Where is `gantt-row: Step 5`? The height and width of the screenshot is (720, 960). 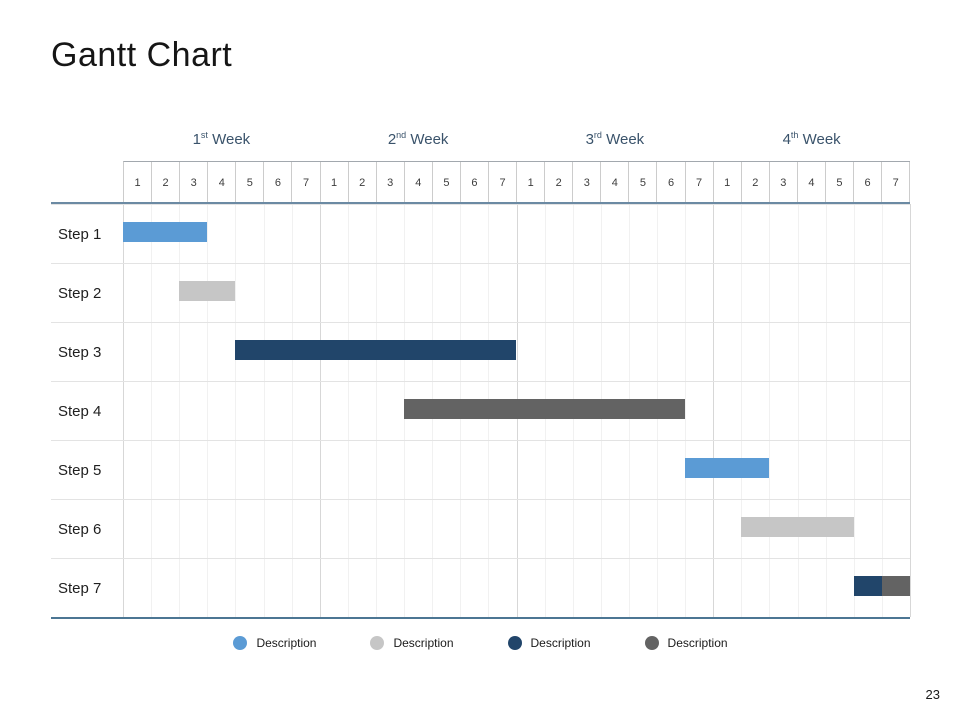 gantt-row: Step 5 is located at coordinates (480, 469).